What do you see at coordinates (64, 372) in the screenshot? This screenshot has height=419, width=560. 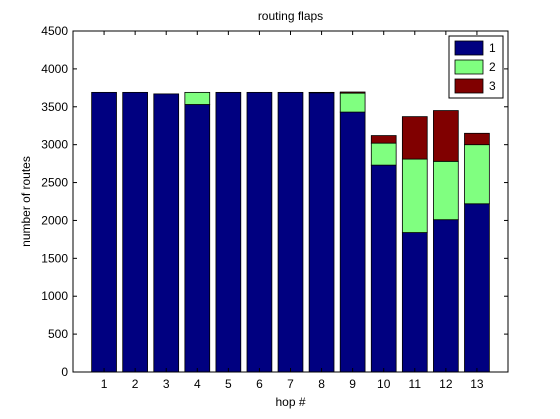 I see `y-tick-label: 0` at bounding box center [64, 372].